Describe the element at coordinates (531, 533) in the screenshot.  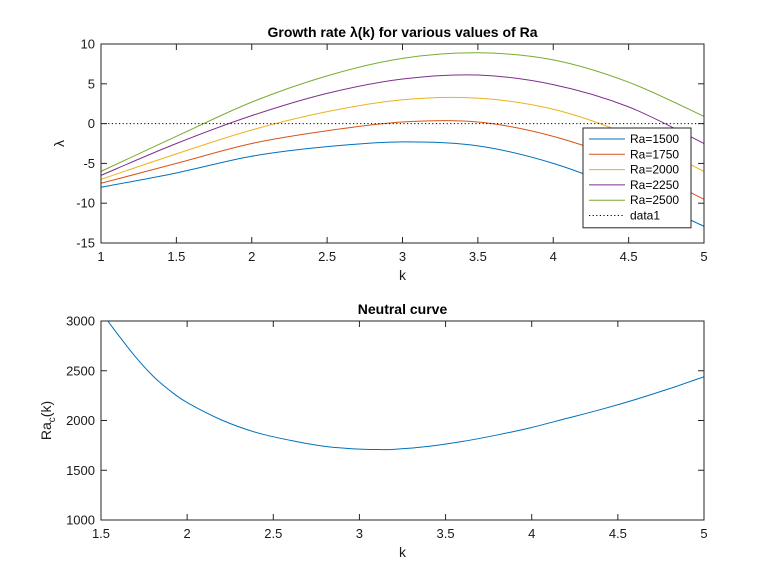
I see `neutral-curve-x-tick-label: 4` at that location.